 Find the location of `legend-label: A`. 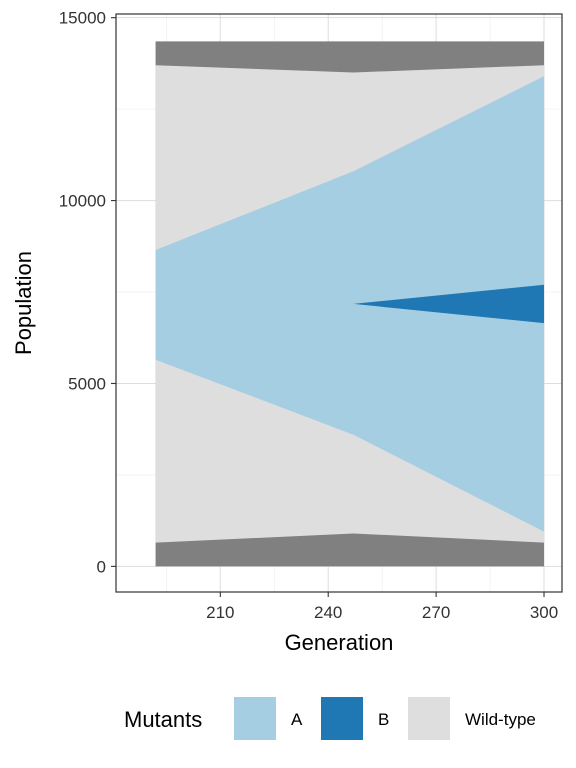

legend-label: A is located at coordinates (297, 719).